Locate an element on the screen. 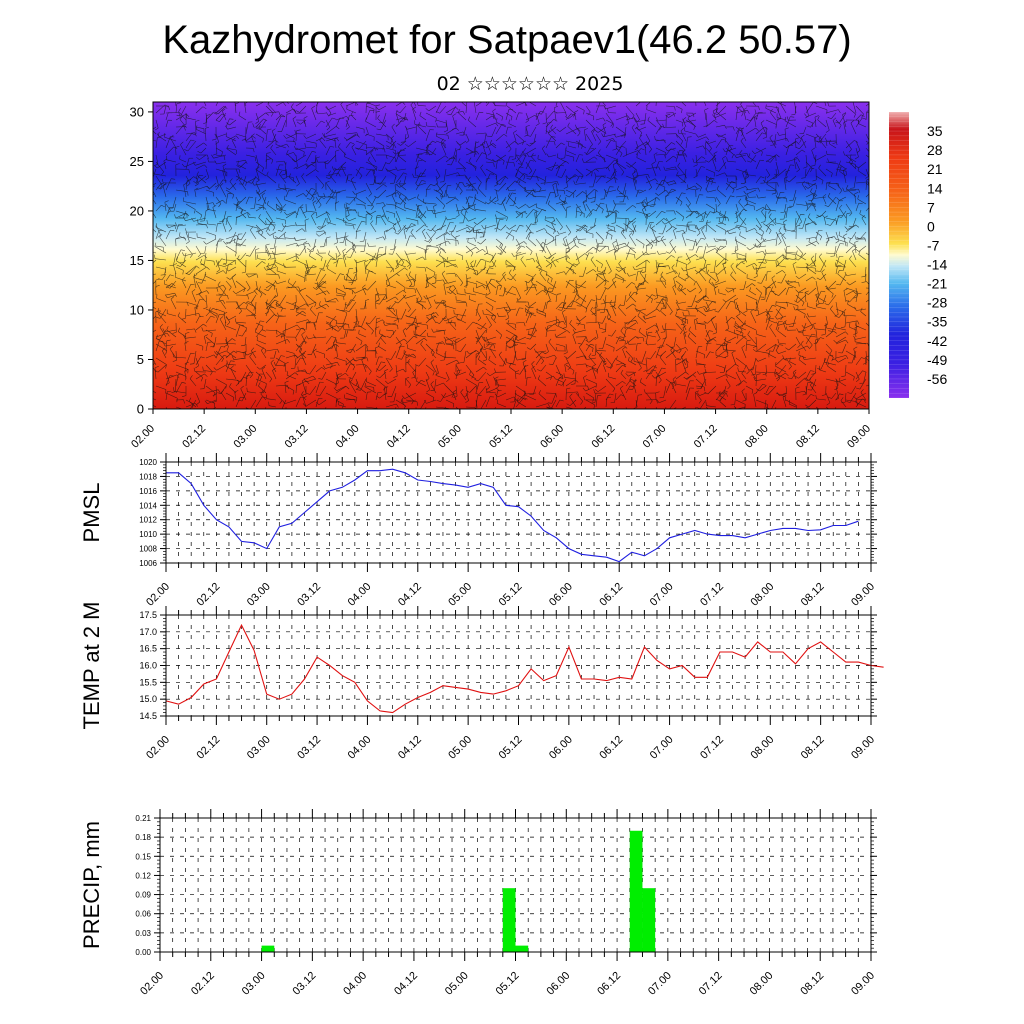 This screenshot has height=1024, width=1024. y-tick-label: 0.06 is located at coordinates (143, 914).